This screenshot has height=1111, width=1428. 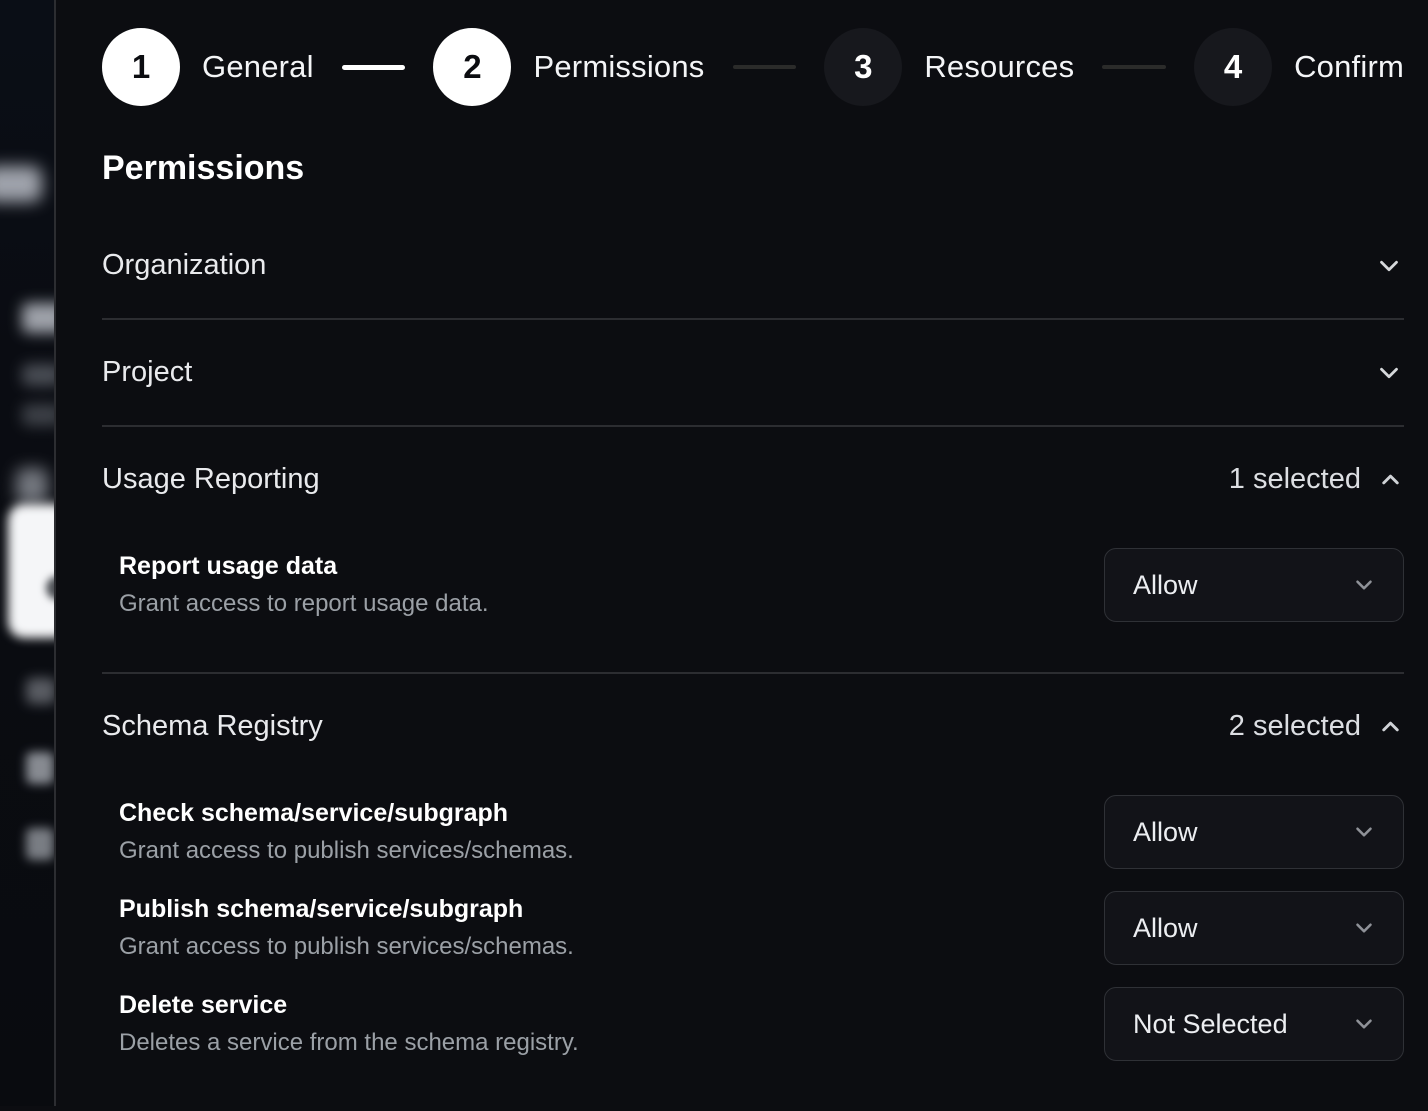 What do you see at coordinates (619, 66) in the screenshot?
I see `step-permissions-label: Permissions` at bounding box center [619, 66].